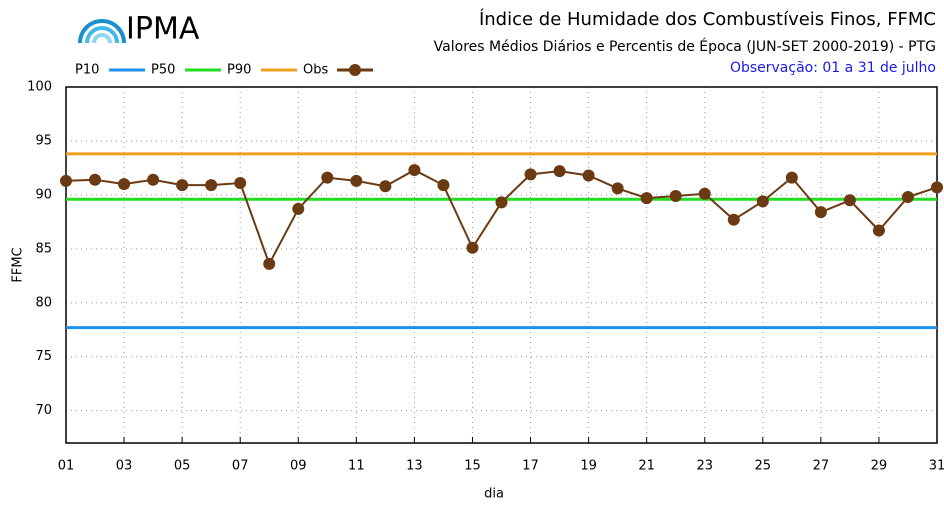 The height and width of the screenshot is (509, 944). I want to click on logo-text: IPMA, so click(163, 29).